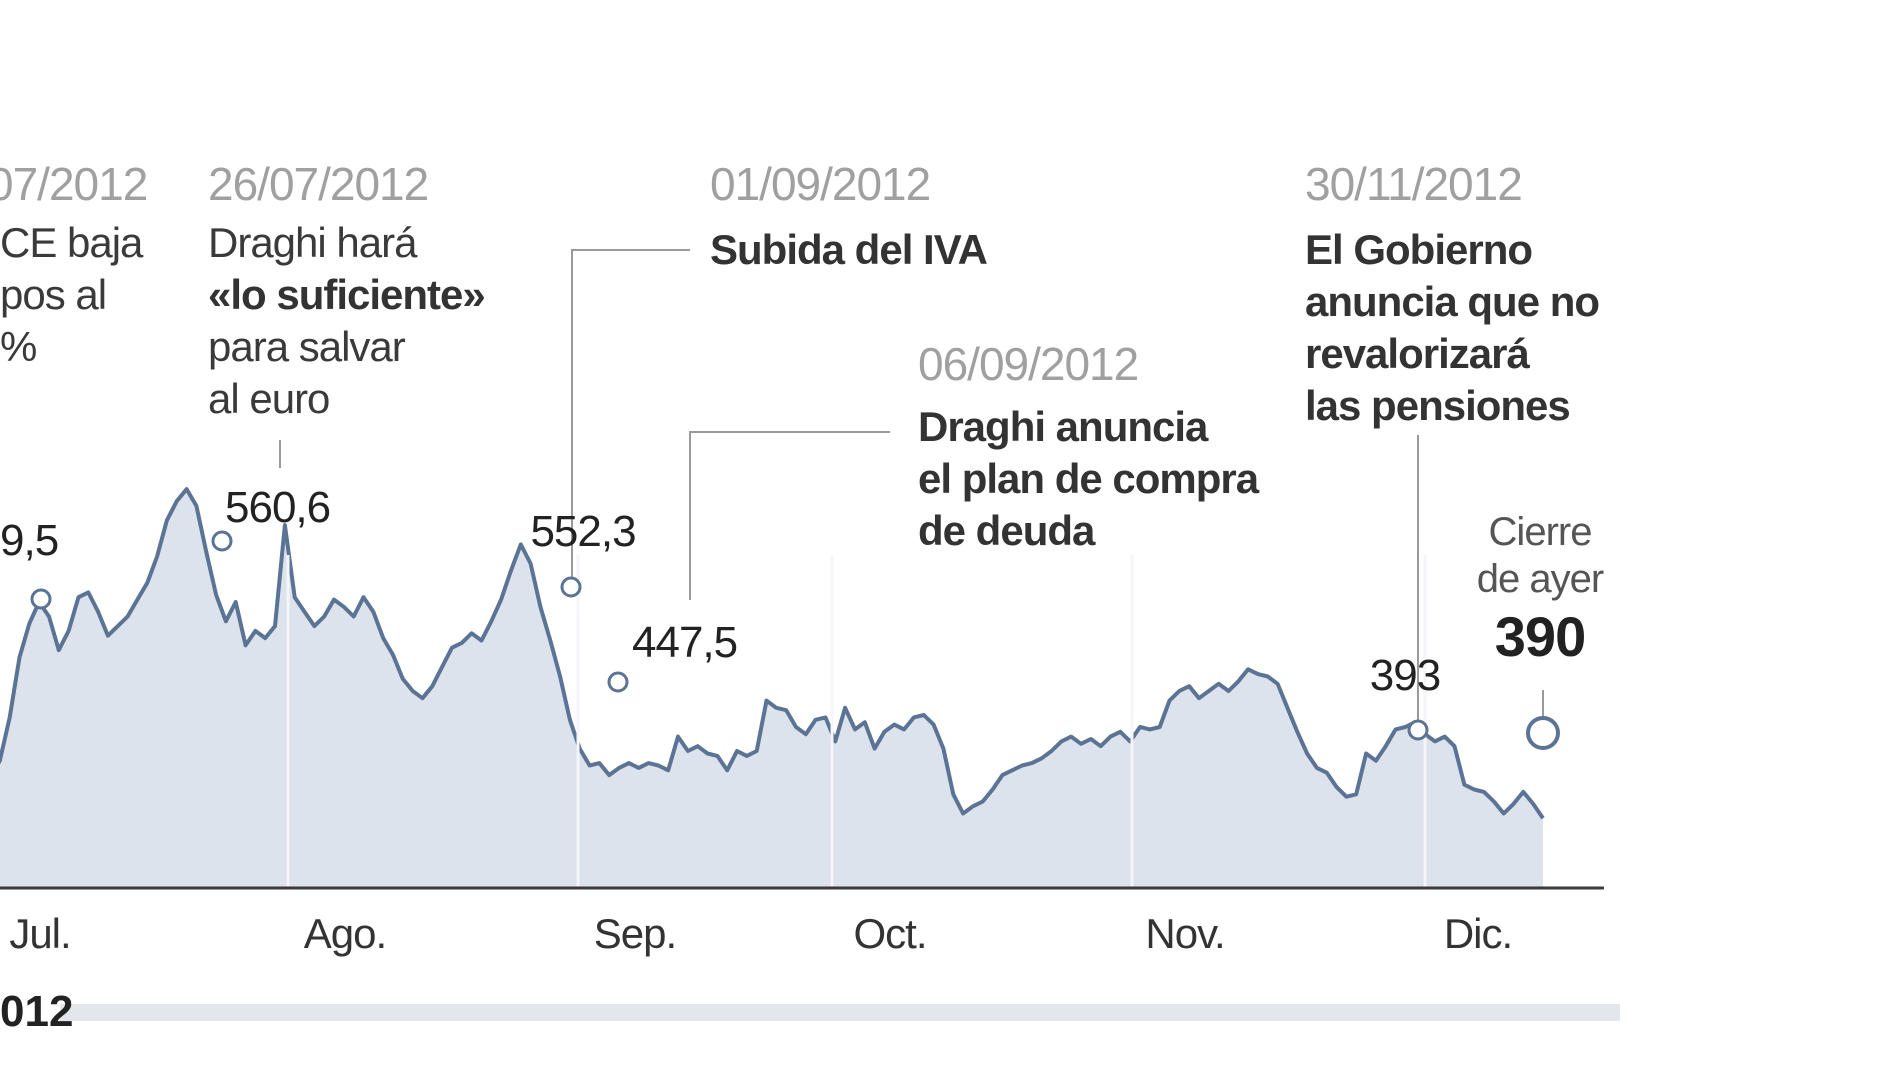  Describe the element at coordinates (1405, 675) in the screenshot. I see `event-value-label: 393` at that location.